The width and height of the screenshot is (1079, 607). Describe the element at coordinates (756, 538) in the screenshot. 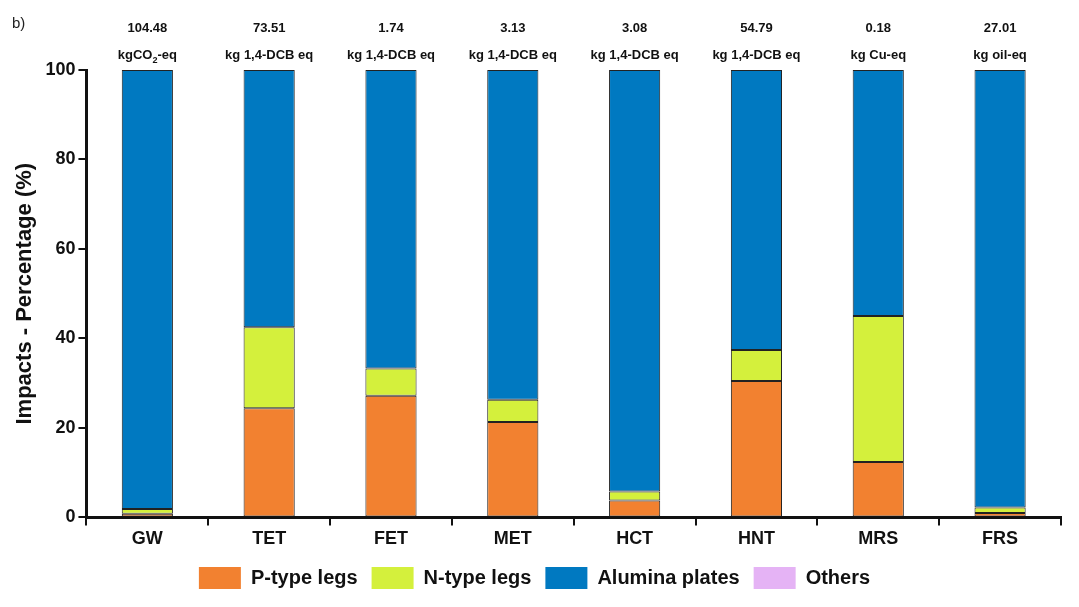

I see `x-tick-label: HNT` at that location.